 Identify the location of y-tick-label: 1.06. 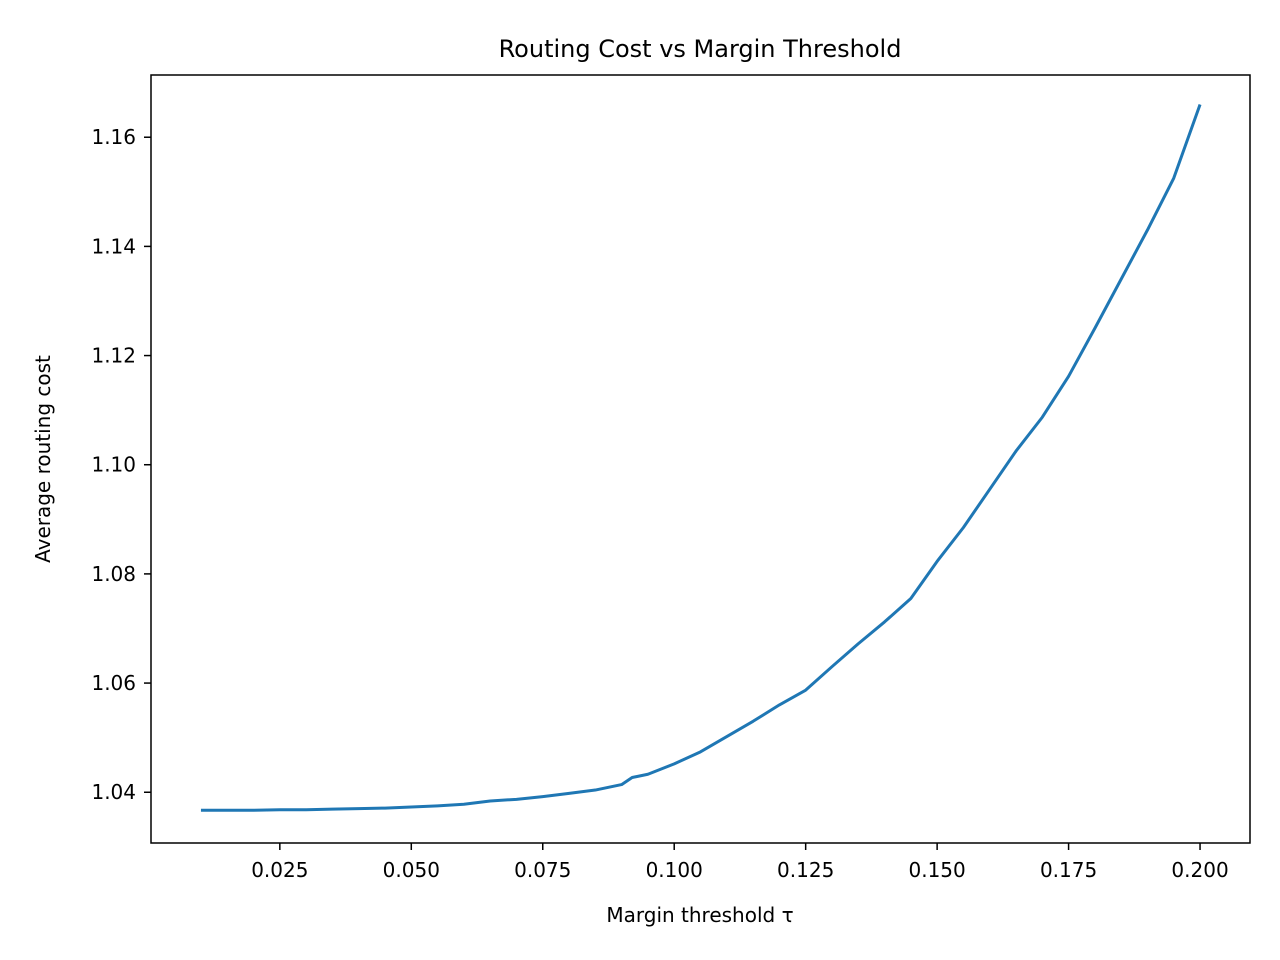
(113, 683).